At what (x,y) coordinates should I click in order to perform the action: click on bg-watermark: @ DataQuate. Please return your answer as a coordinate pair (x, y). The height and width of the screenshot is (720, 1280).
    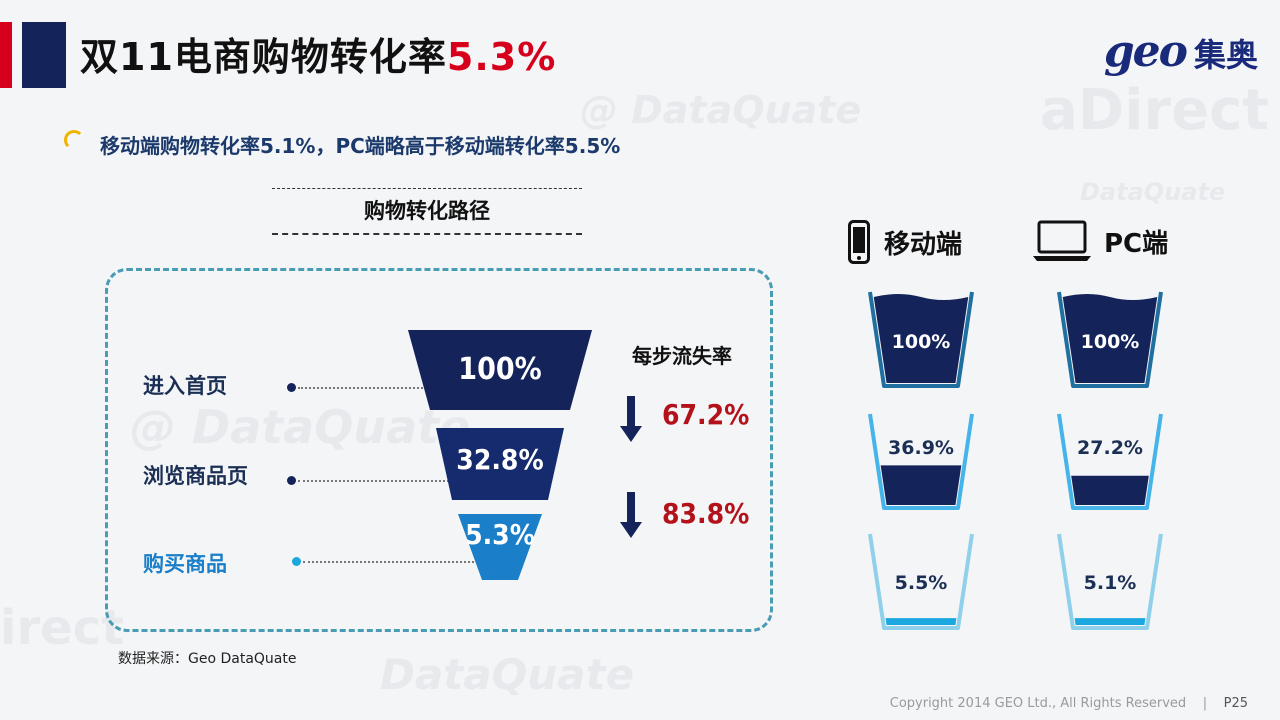
    Looking at the image, I should click on (721, 110).